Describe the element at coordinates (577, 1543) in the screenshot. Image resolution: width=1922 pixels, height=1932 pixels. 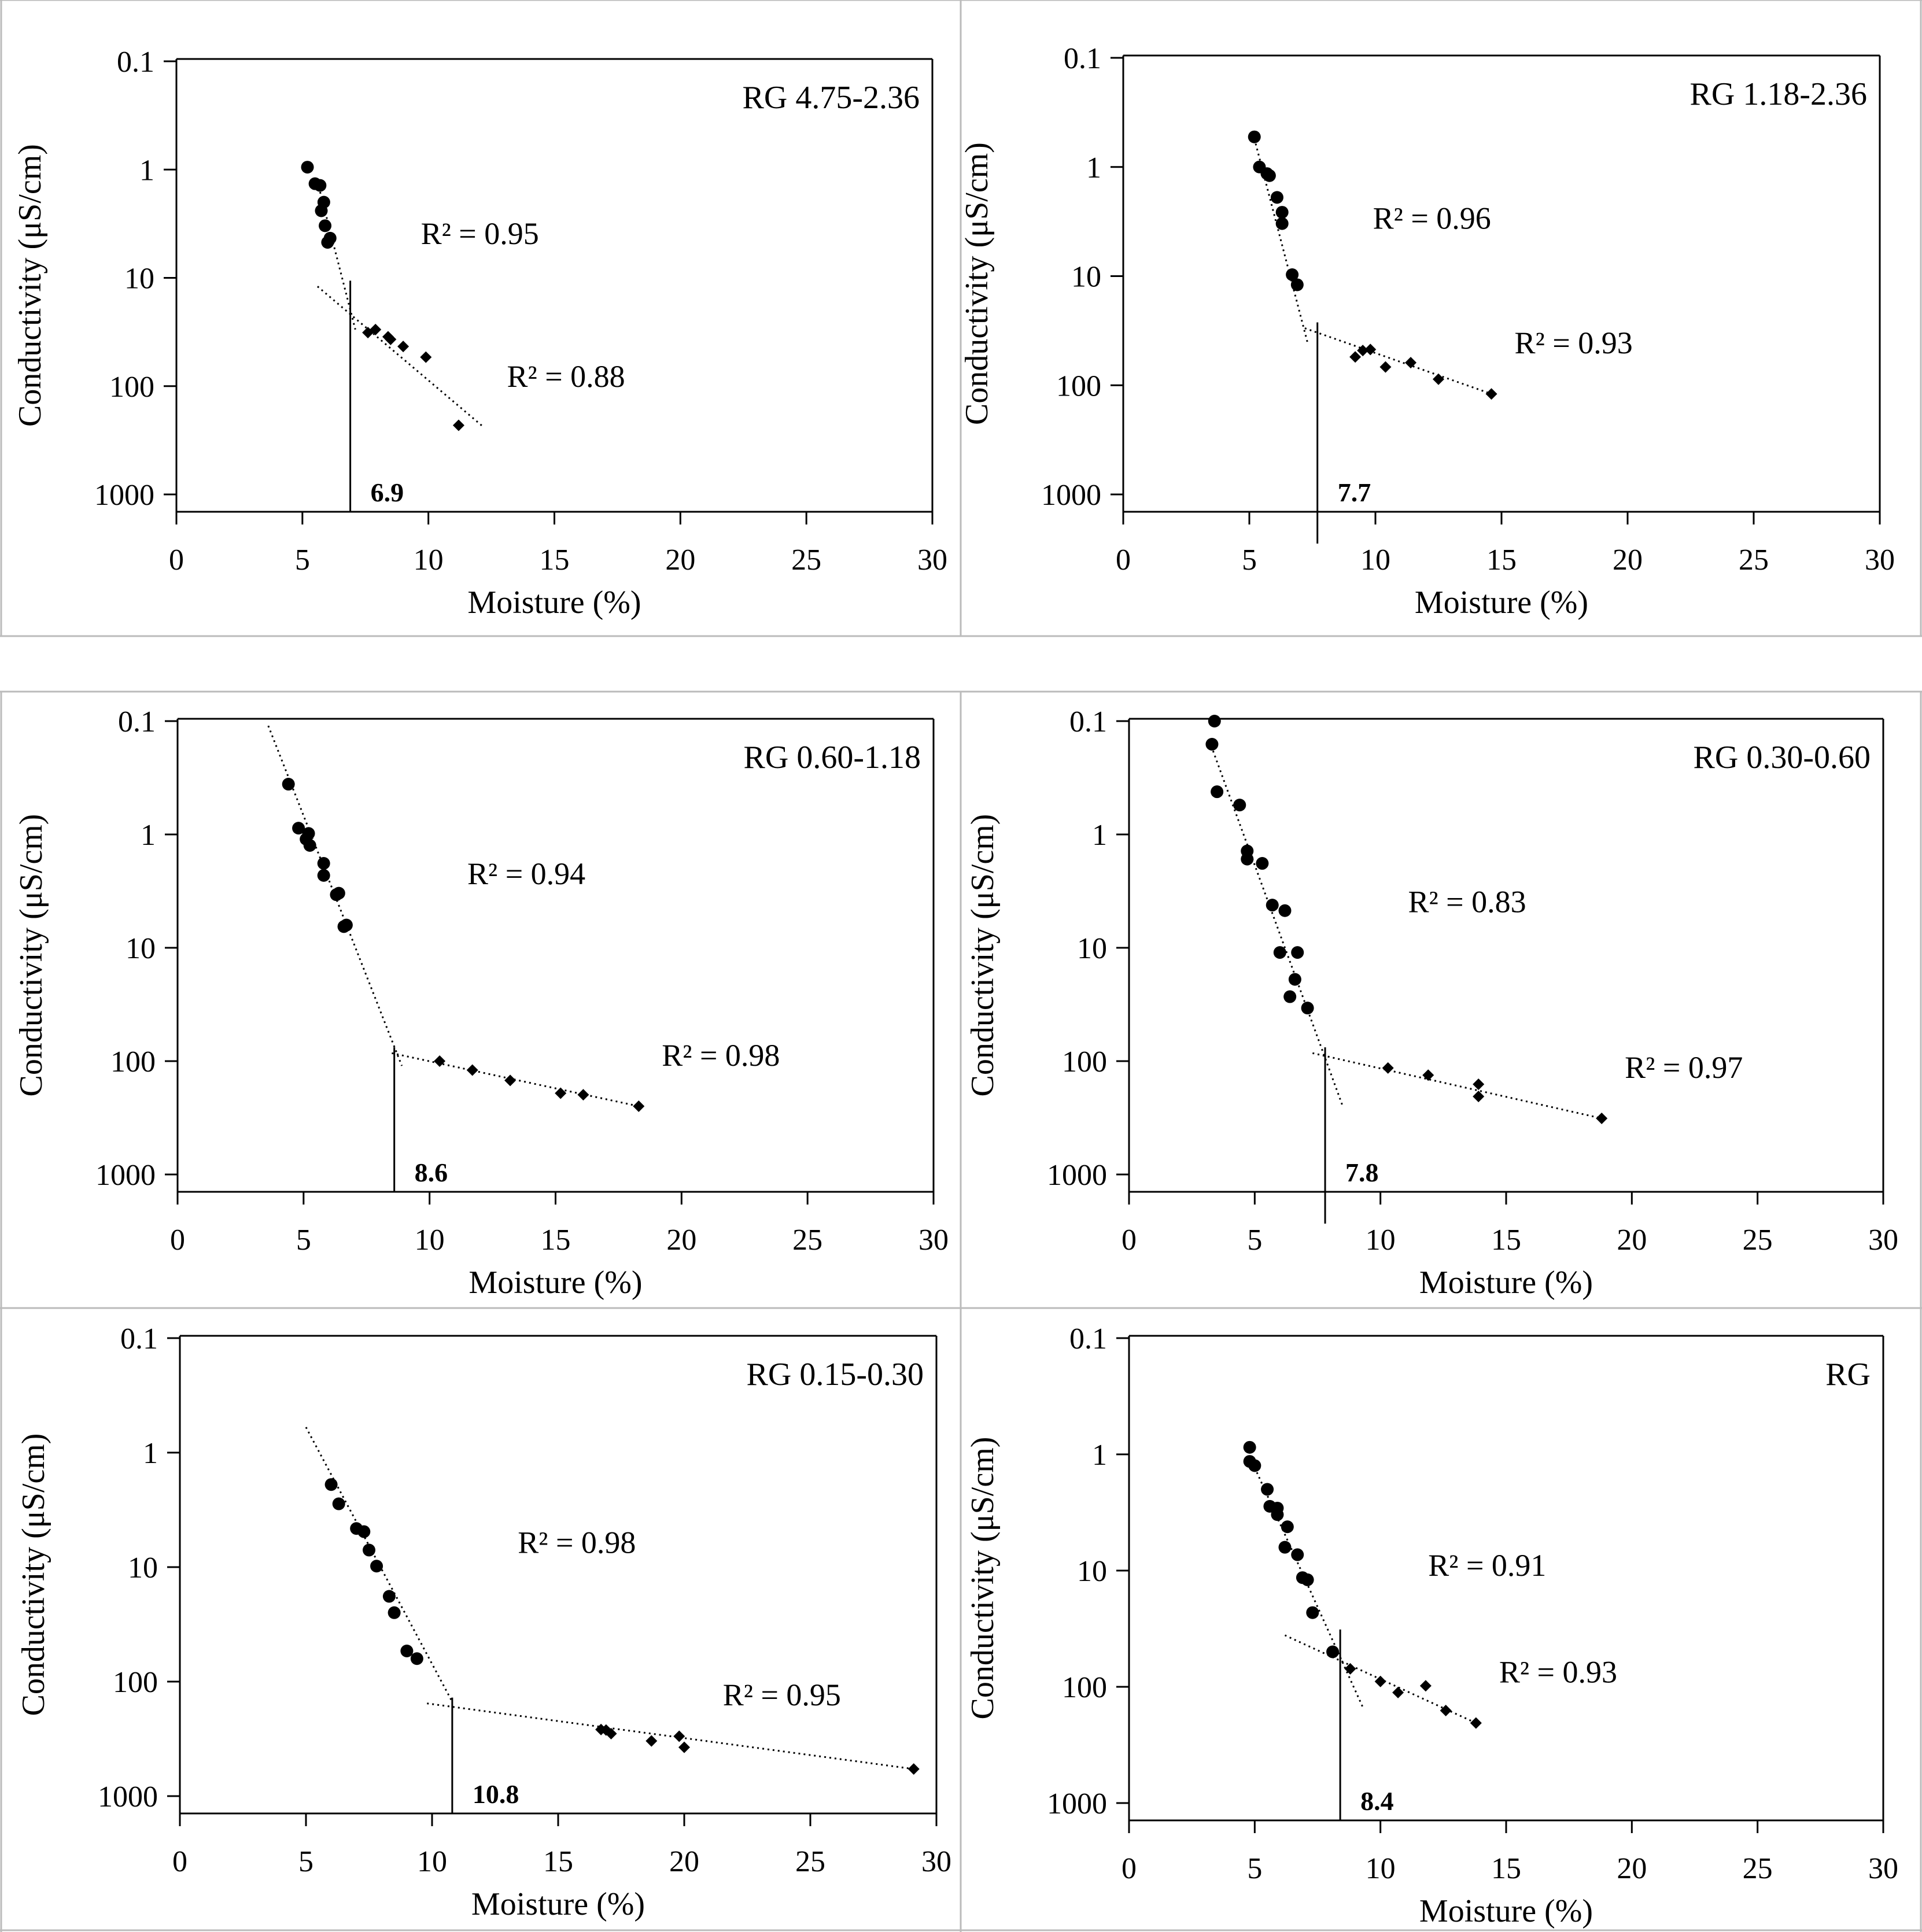
I see `r2-label-before: R² = 0.98` at that location.